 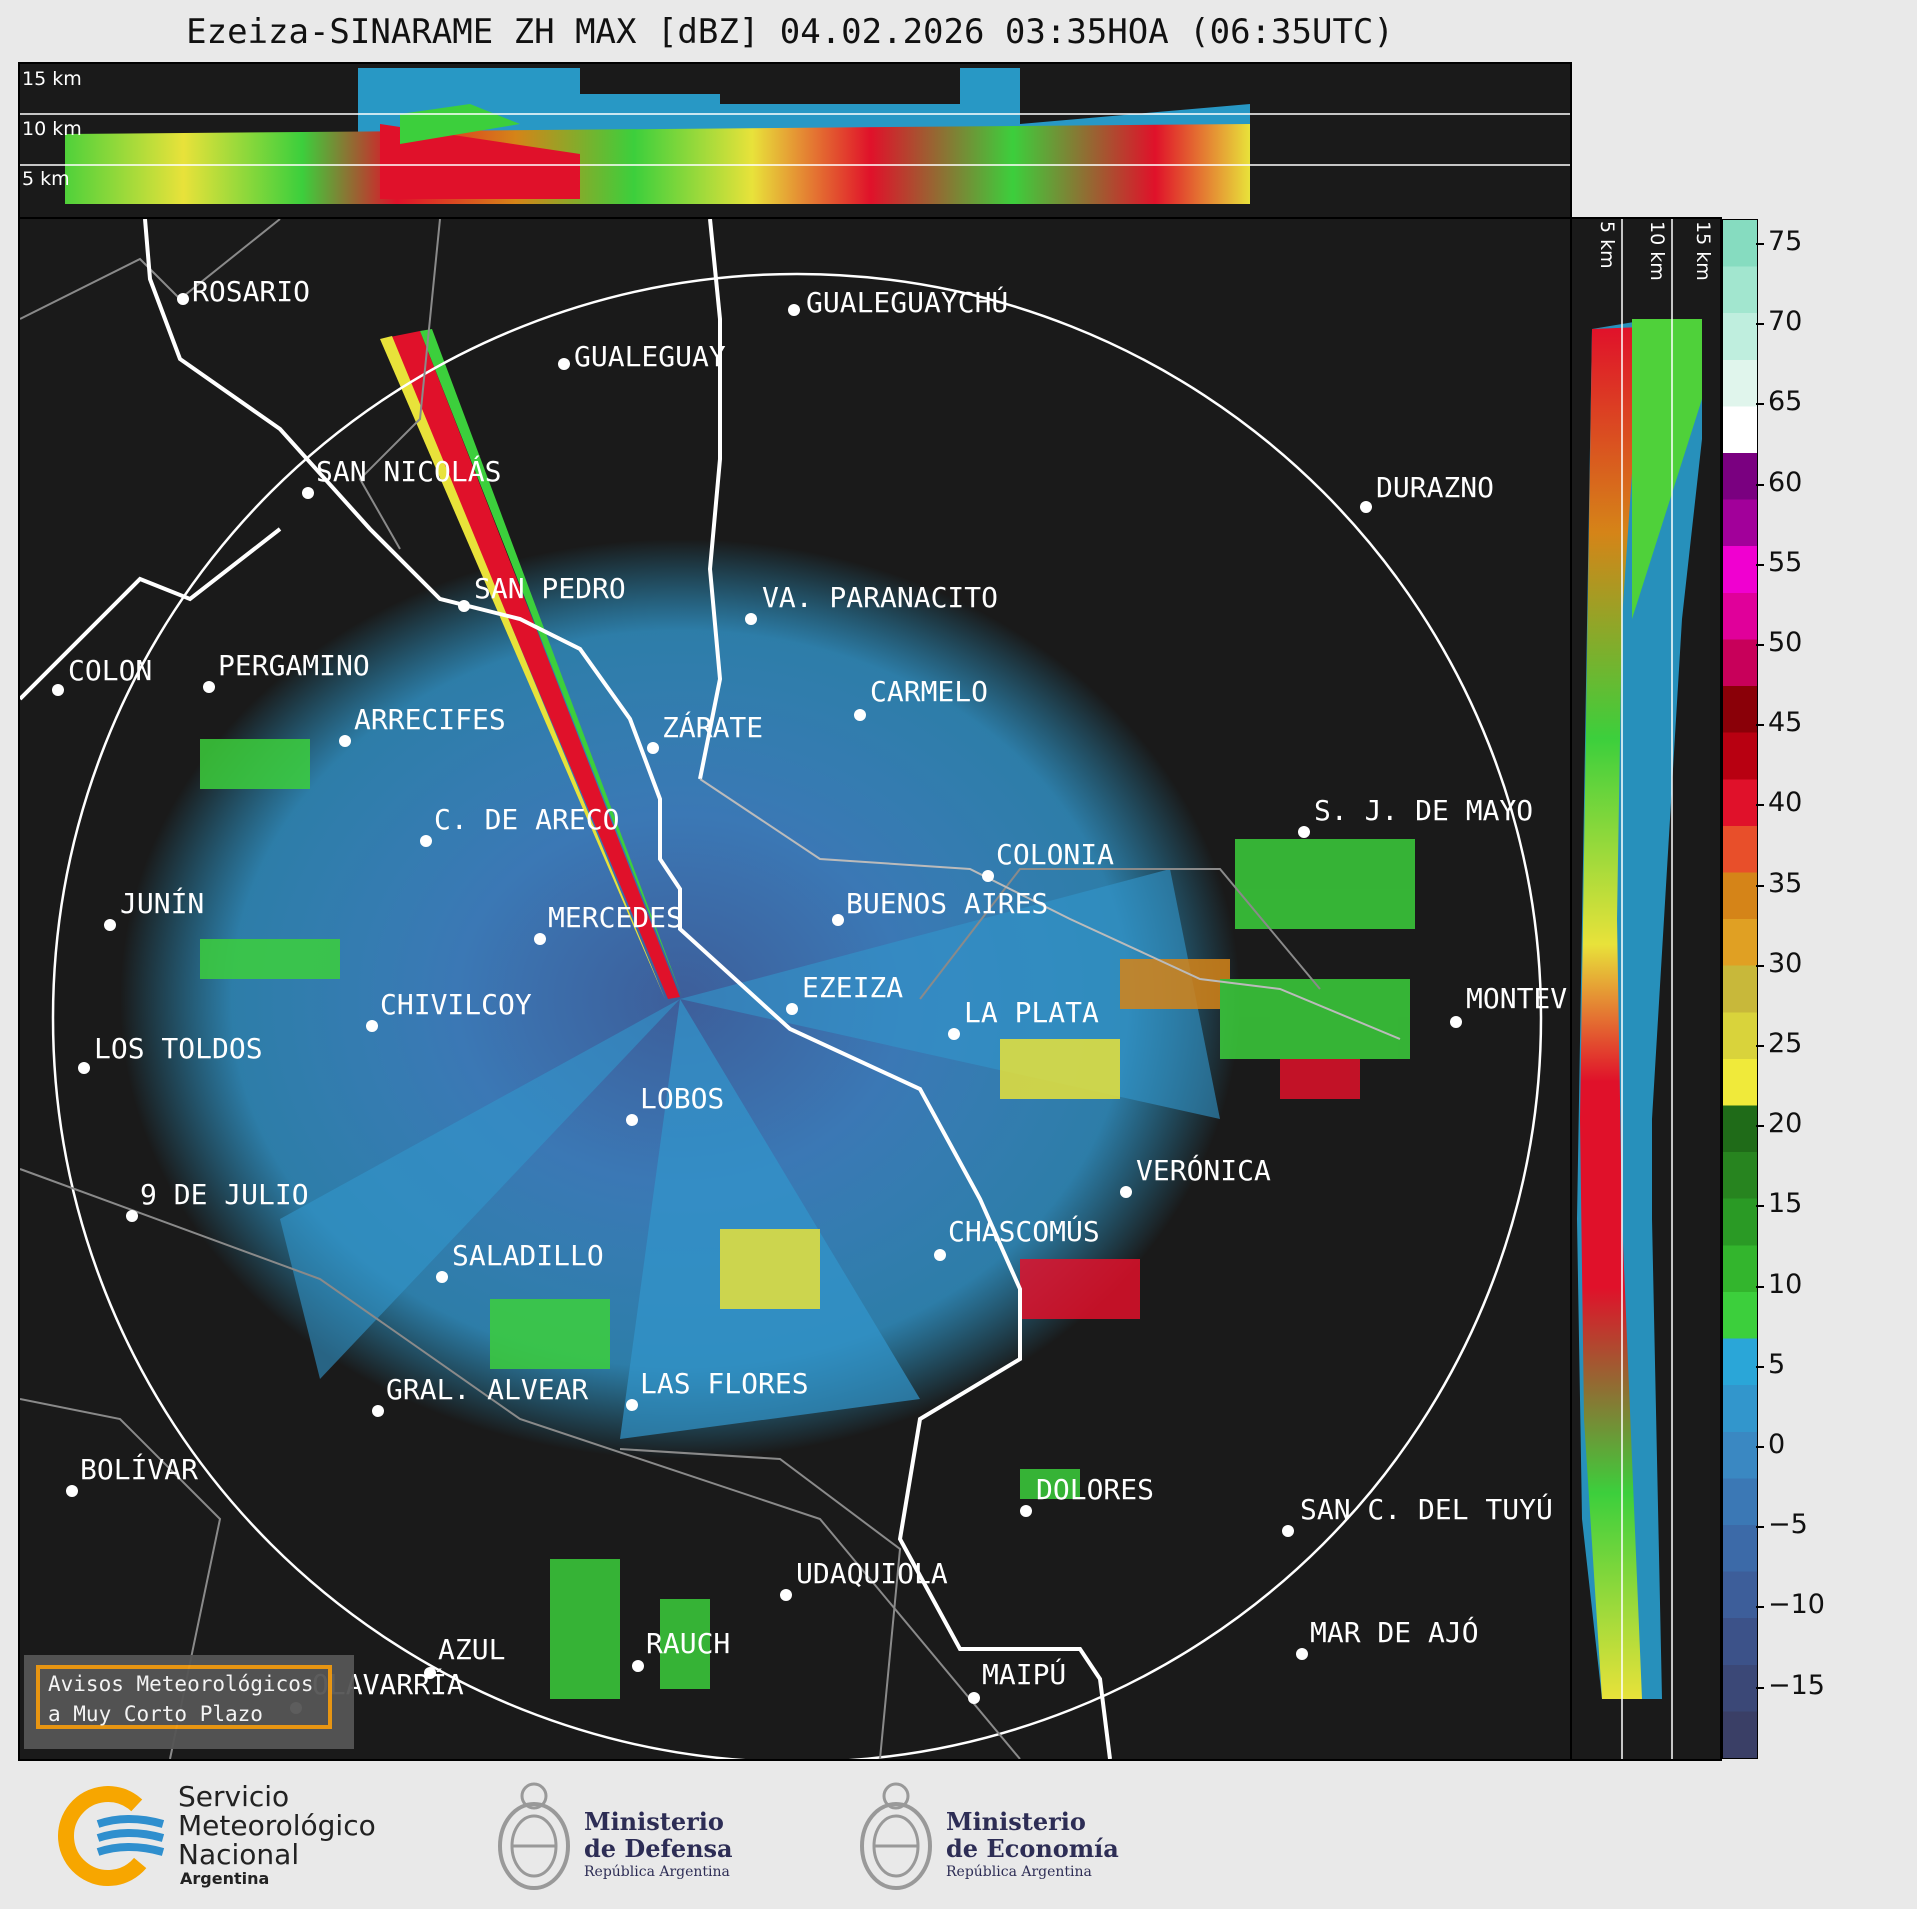 I want to click on colorbar-tick-label: 65, so click(x=1785, y=402).